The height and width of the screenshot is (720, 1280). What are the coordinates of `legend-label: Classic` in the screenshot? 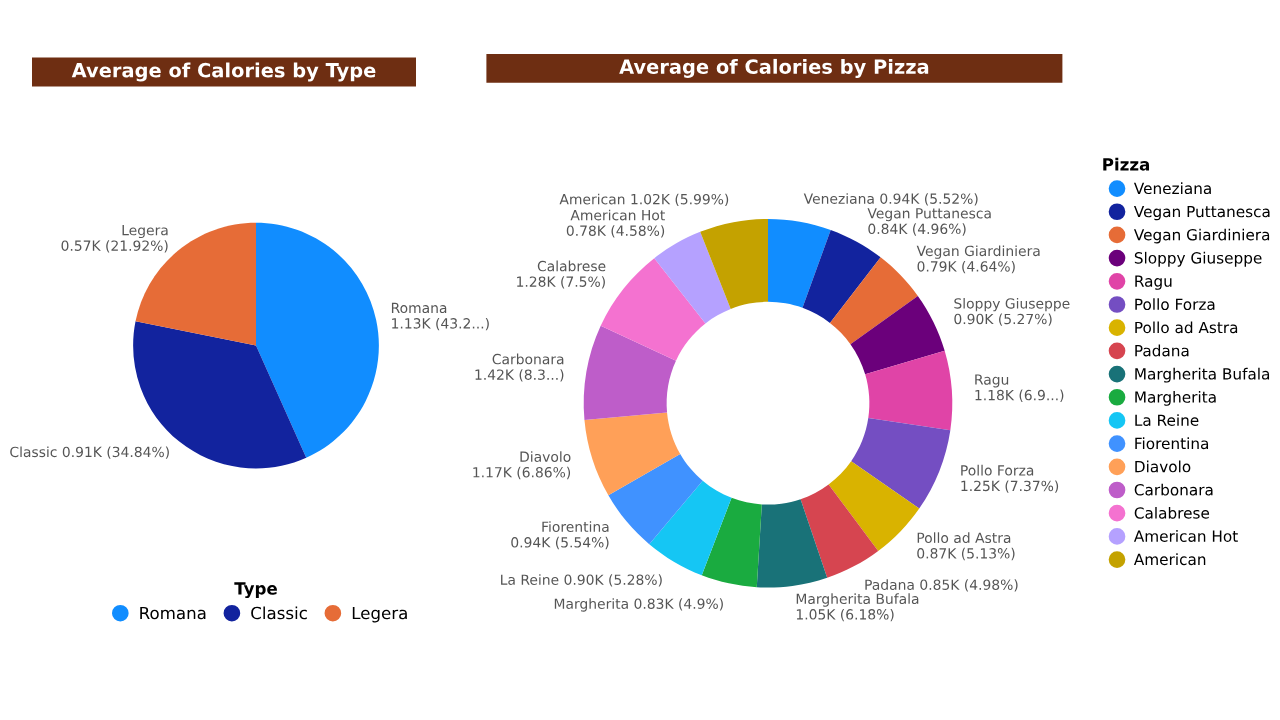 It's located at (279, 613).